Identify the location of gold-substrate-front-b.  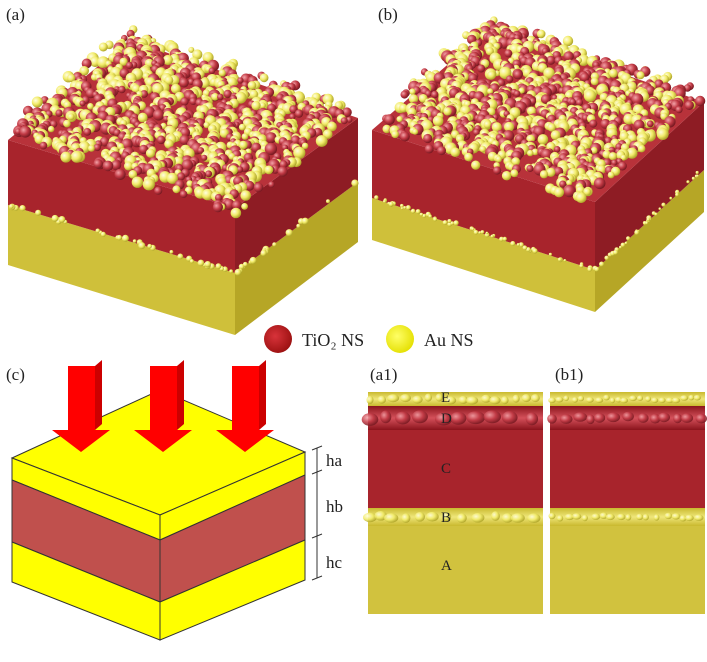
(483, 255).